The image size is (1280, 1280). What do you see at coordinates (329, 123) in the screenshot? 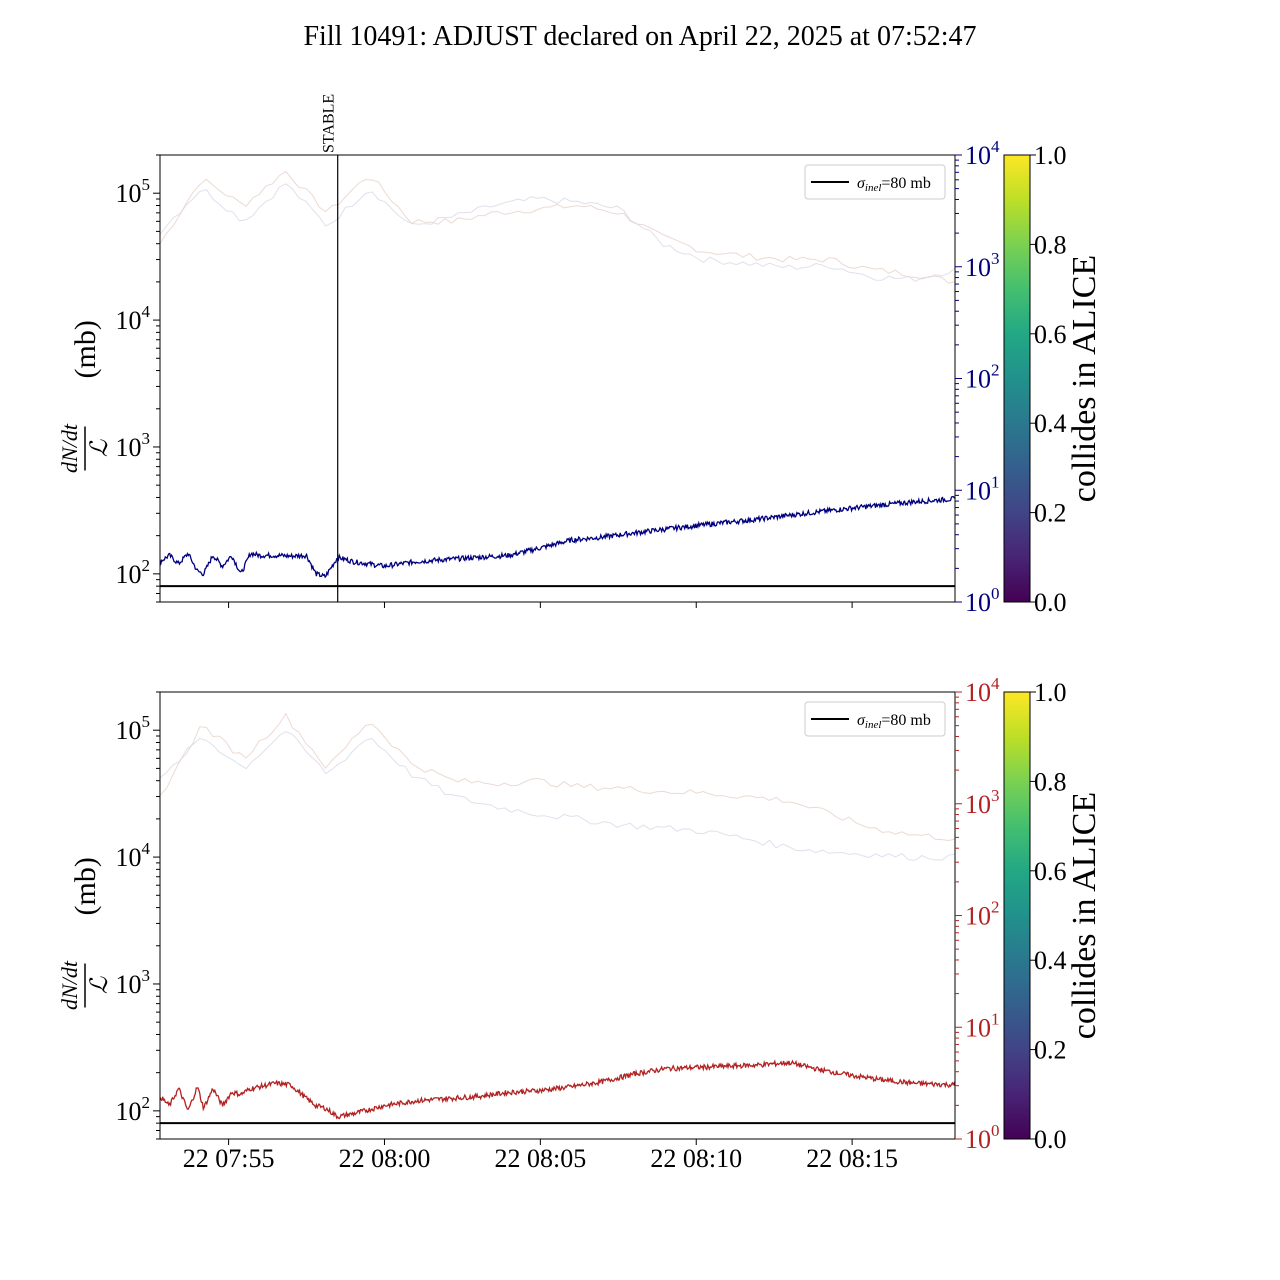
I see `stable-label: STABLE` at bounding box center [329, 123].